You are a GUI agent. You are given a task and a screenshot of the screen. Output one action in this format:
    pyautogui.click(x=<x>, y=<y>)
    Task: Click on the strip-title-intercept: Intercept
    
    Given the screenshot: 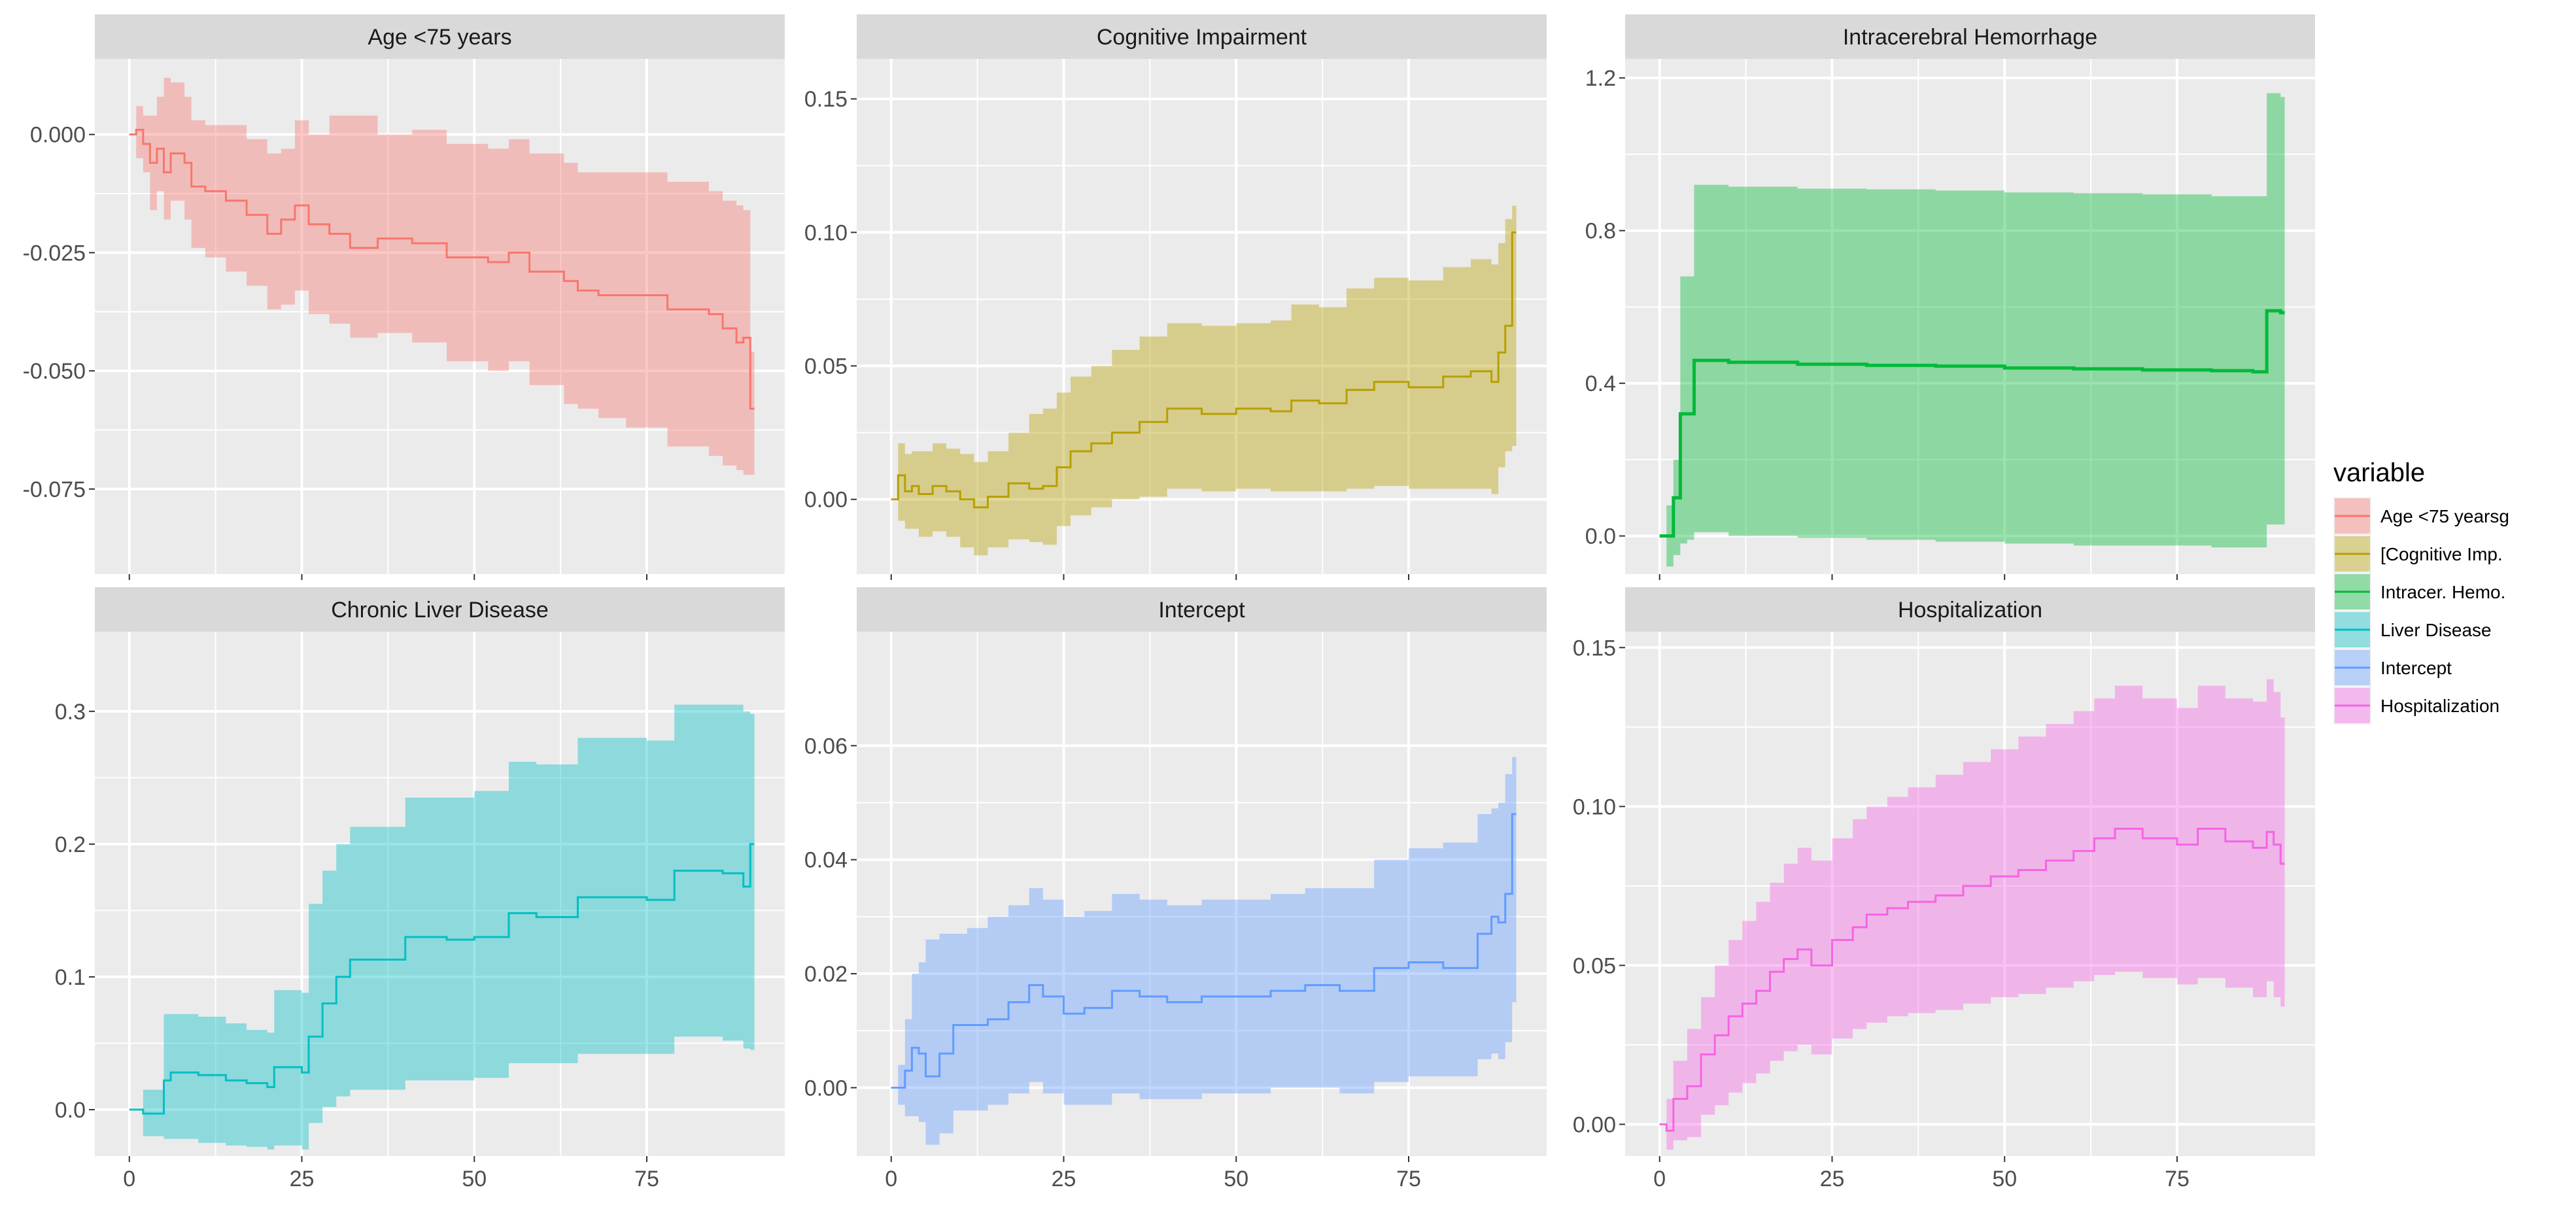 What is the action you would take?
    pyautogui.click(x=1202, y=611)
    